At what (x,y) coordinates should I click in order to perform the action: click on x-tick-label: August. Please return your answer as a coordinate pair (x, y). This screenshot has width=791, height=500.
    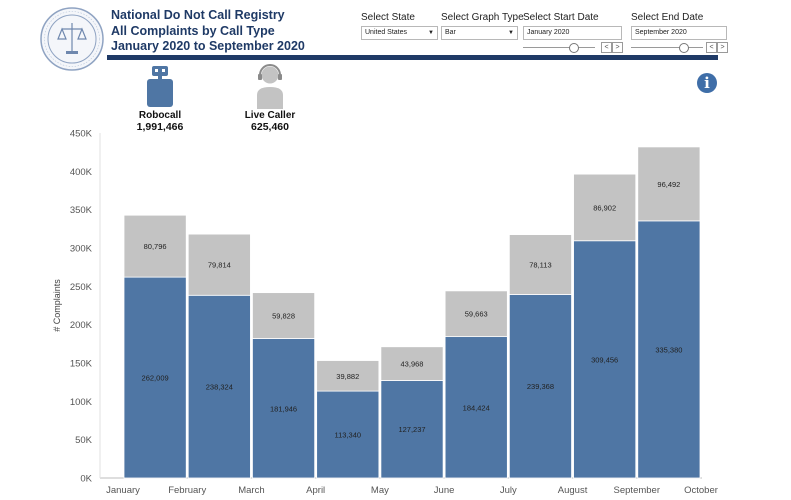
    Looking at the image, I should click on (573, 490).